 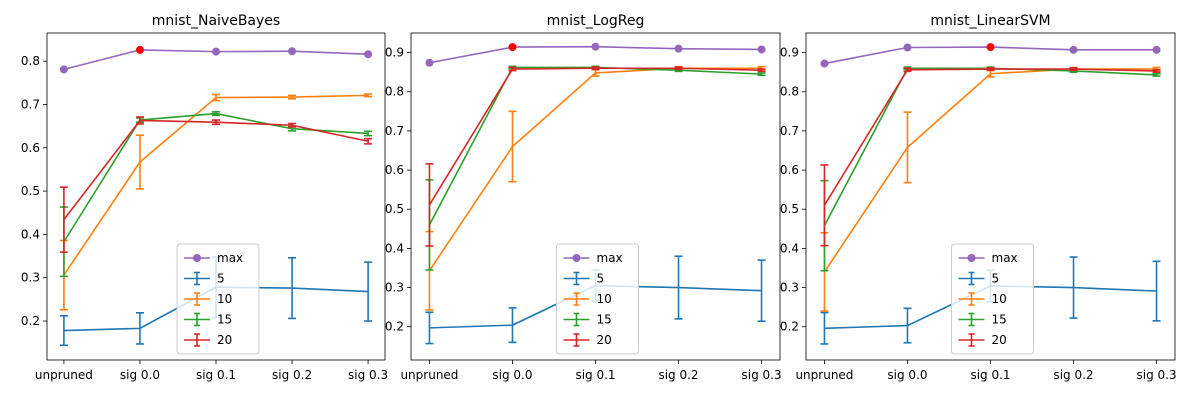 What do you see at coordinates (596, 21) in the screenshot?
I see `chart-title: mnist_LogReg` at bounding box center [596, 21].